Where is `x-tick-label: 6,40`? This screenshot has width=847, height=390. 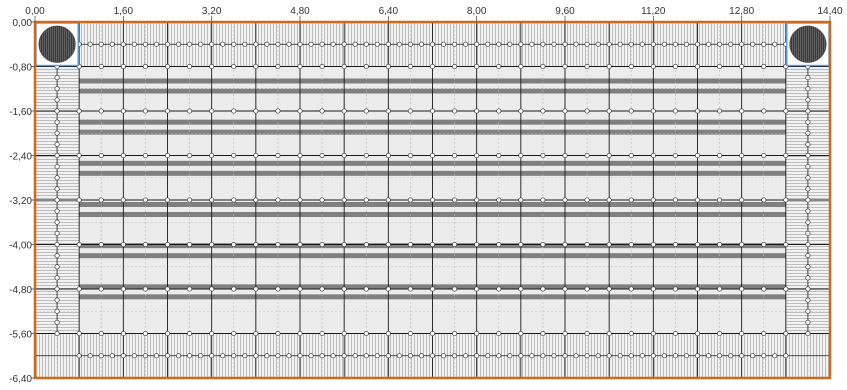 x-tick-label: 6,40 is located at coordinates (389, 11).